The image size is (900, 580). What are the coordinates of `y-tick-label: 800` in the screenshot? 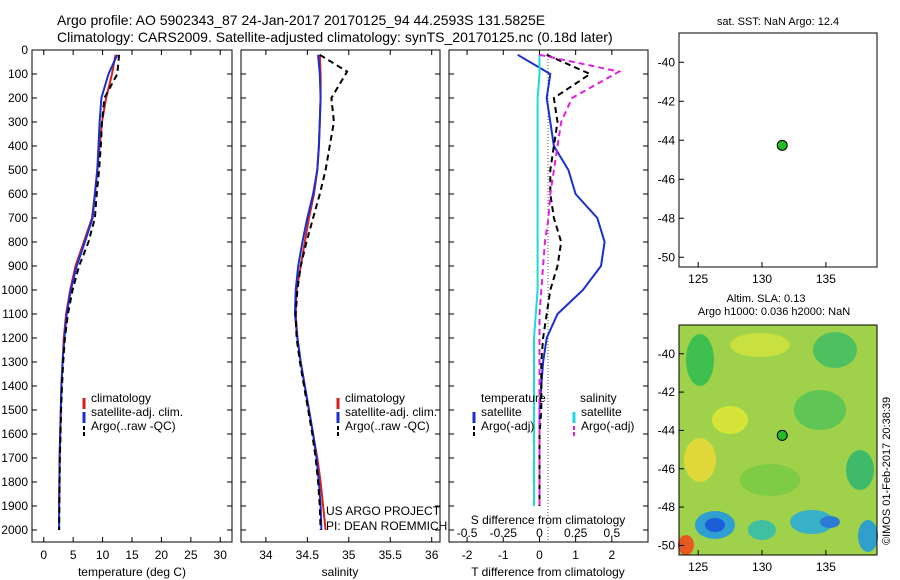 It's located at (18, 242).